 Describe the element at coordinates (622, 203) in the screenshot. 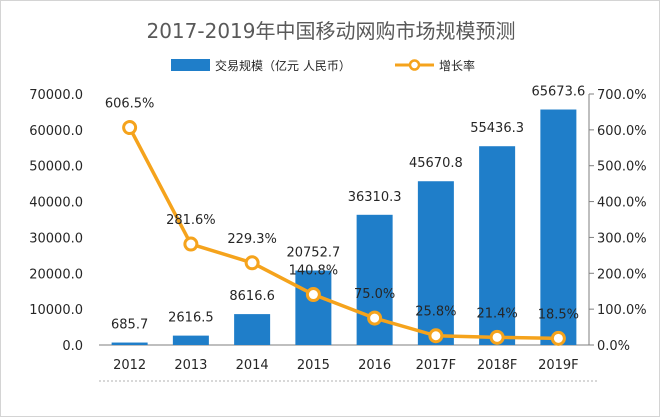

I see `right-tick-label: 400.0%` at that location.